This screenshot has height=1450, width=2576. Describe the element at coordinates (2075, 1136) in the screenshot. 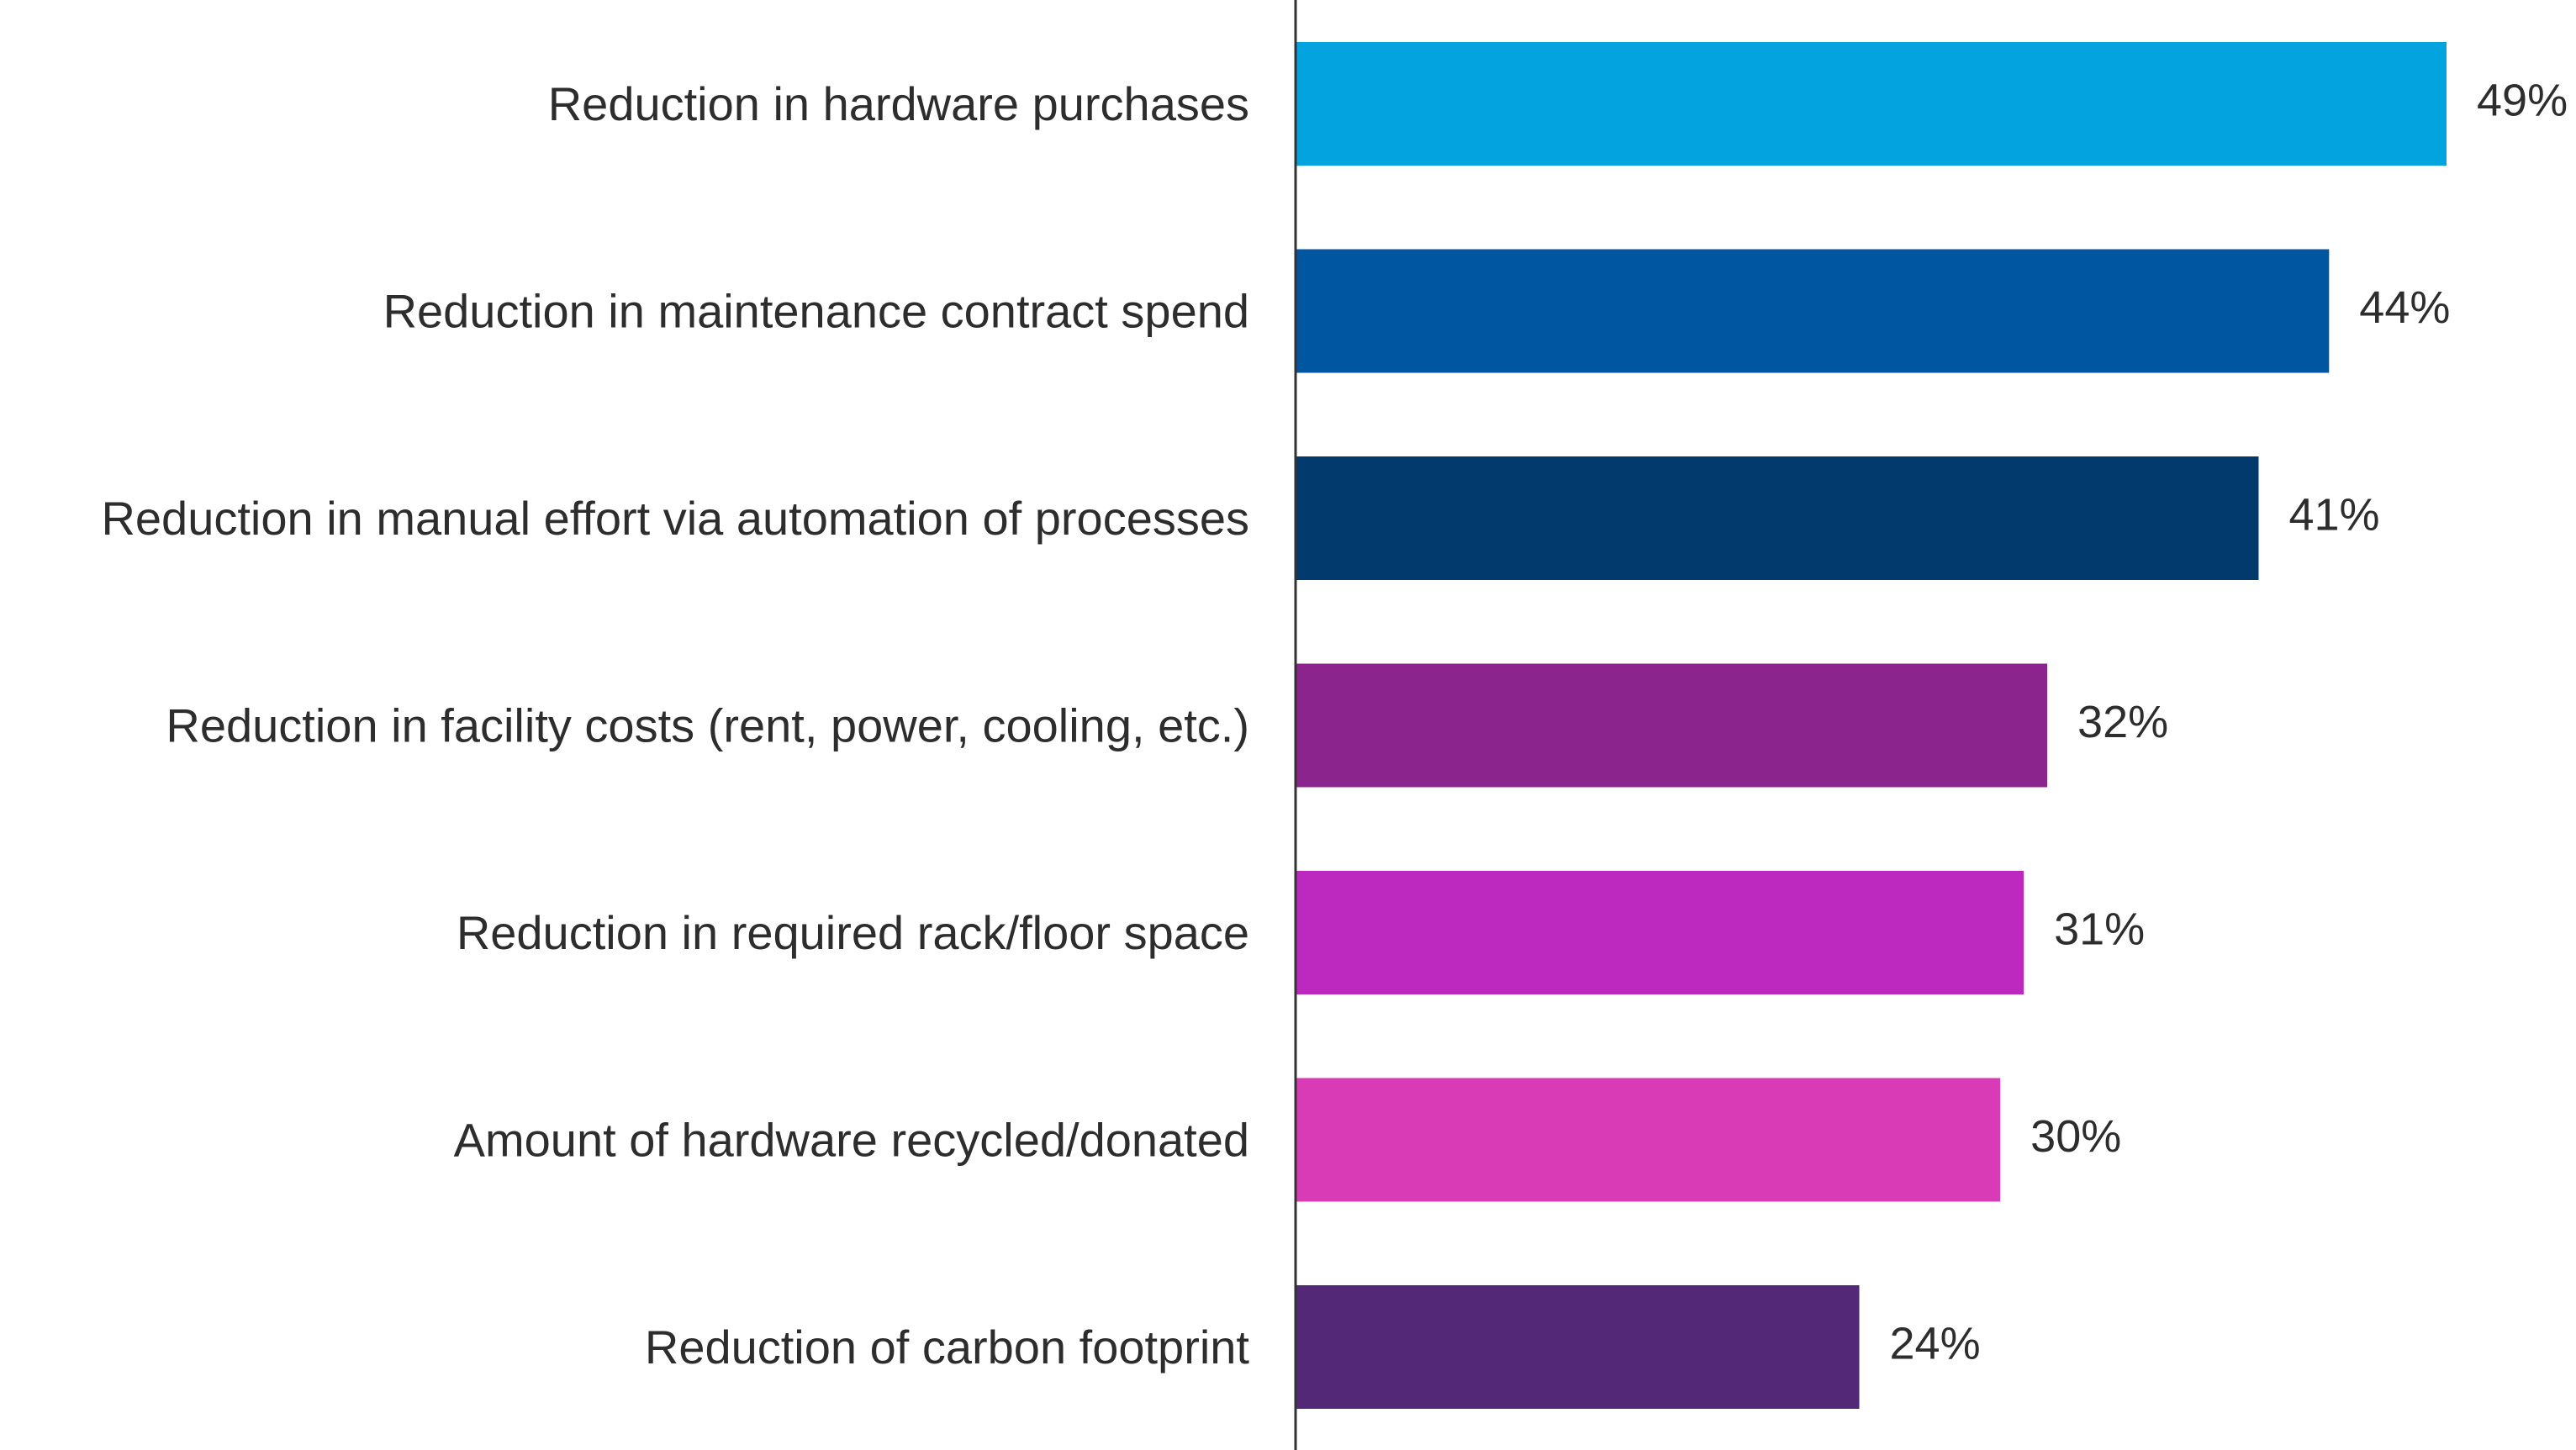

I see `value-label: 30%` at that location.